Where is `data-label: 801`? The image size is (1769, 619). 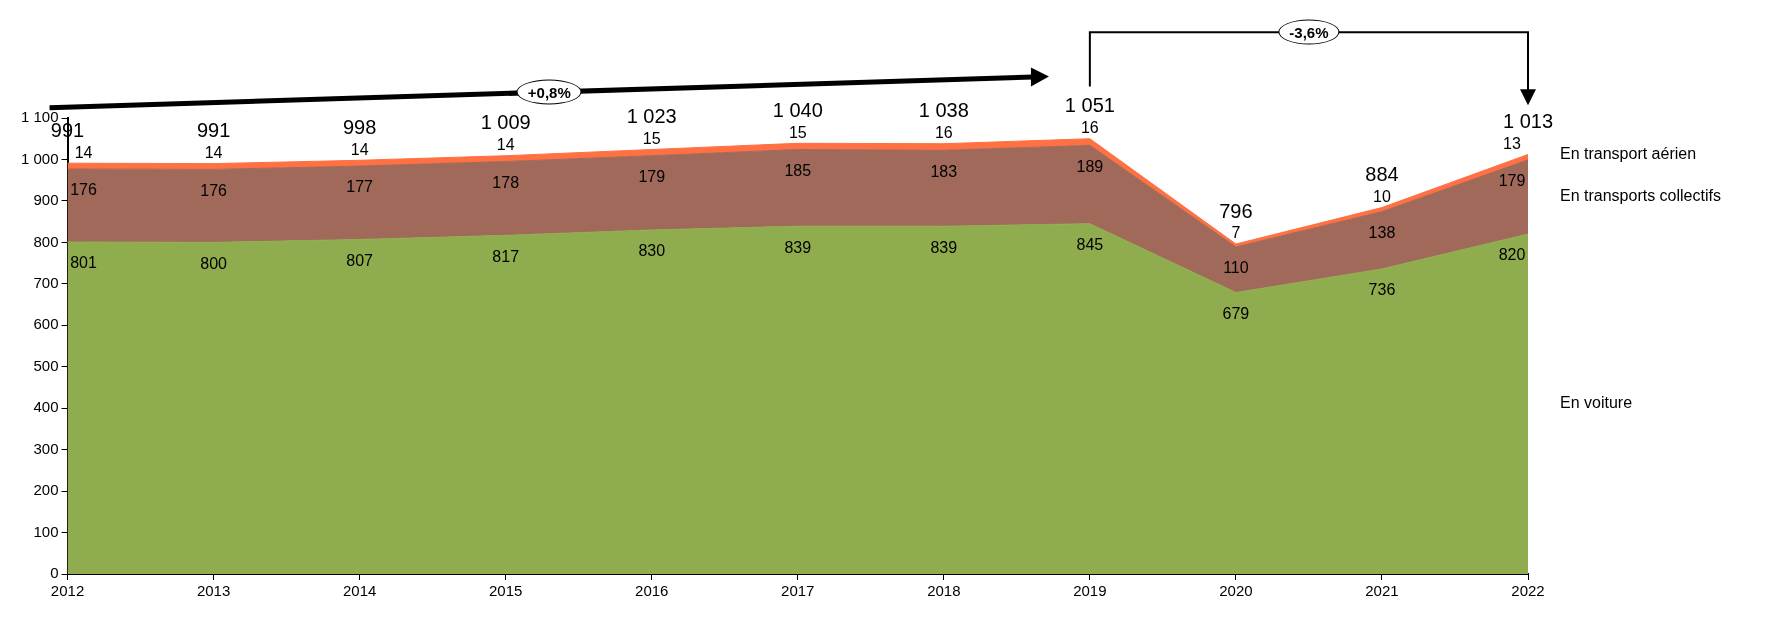
data-label: 801 is located at coordinates (83, 263).